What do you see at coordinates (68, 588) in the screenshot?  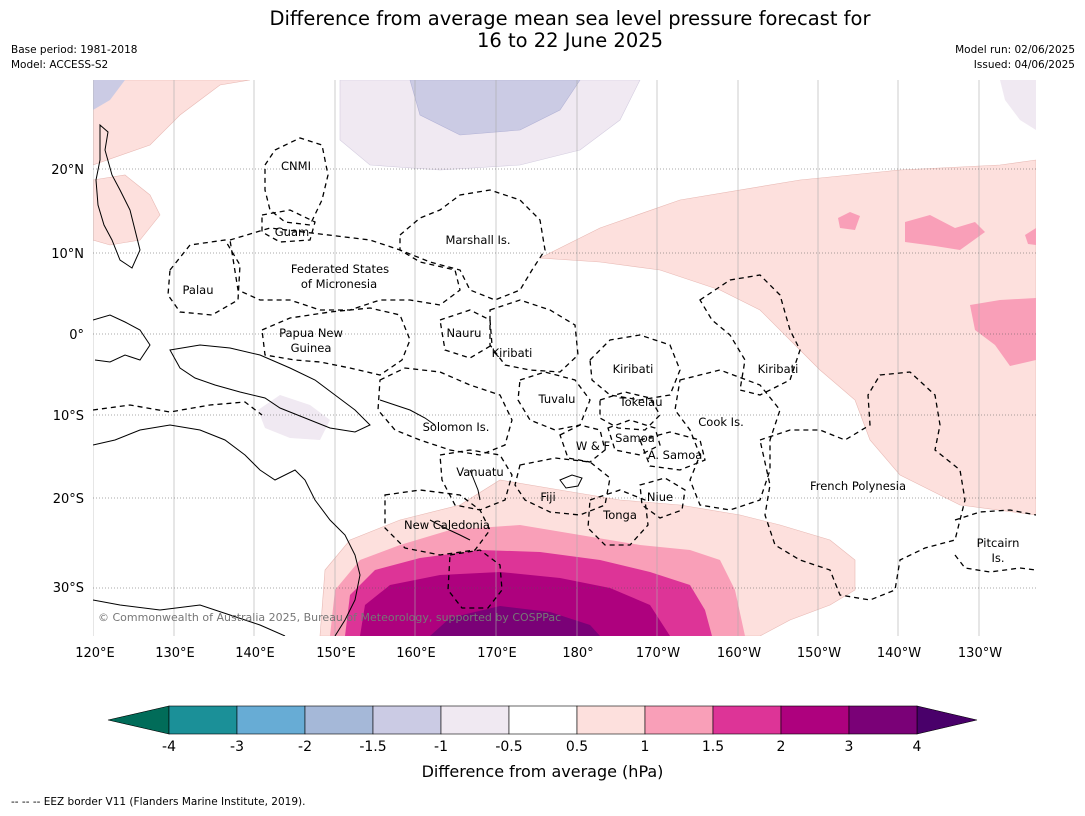 I see `lat-label-30s: 30°S` at bounding box center [68, 588].